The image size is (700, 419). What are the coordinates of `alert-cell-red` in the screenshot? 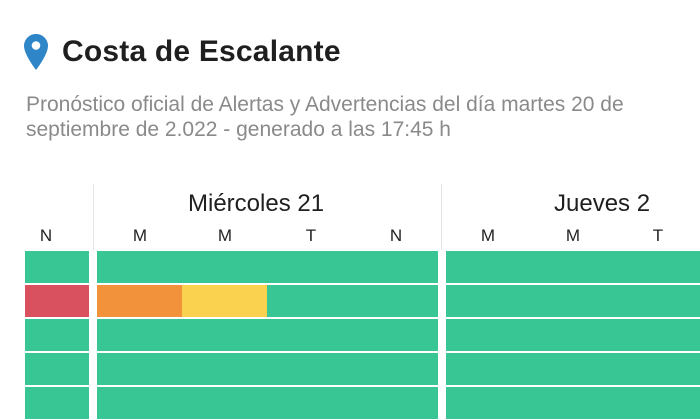 It's located at (57, 301).